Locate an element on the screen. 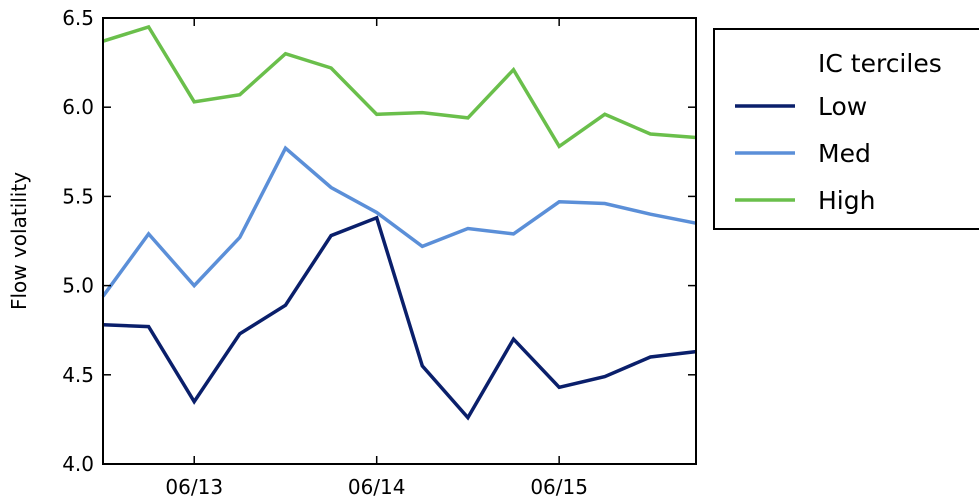  y-tick-label: 6.5 is located at coordinates (78, 18).